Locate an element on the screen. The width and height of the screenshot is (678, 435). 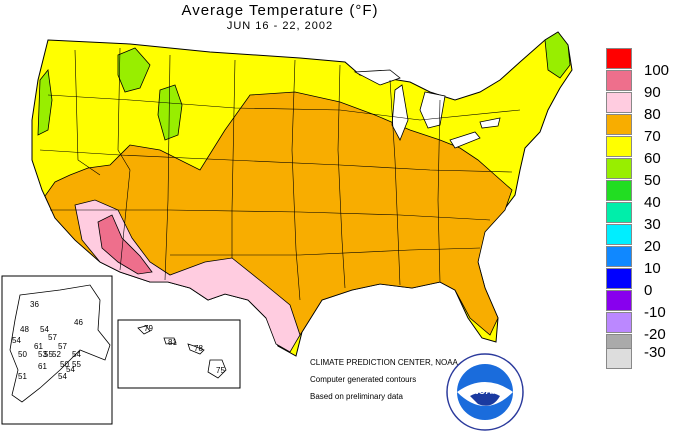
hawaii-station-value: 79 is located at coordinates (148, 328).